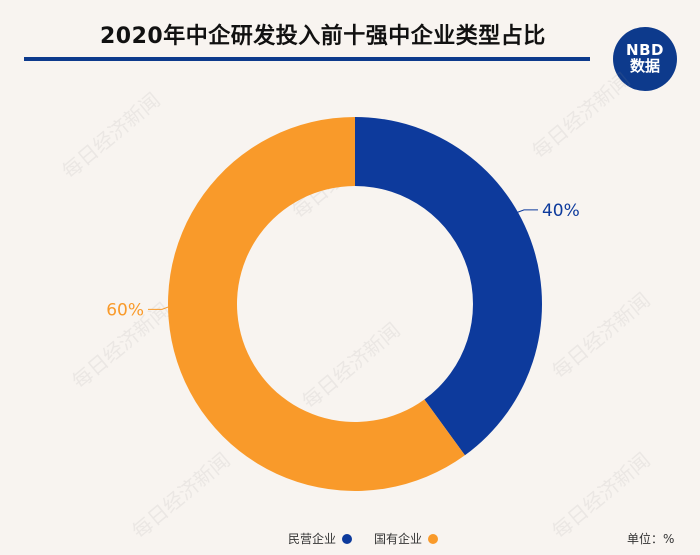 The height and width of the screenshot is (555, 700). Describe the element at coordinates (347, 538) in the screenshot. I see `legend-swatch-private` at that location.